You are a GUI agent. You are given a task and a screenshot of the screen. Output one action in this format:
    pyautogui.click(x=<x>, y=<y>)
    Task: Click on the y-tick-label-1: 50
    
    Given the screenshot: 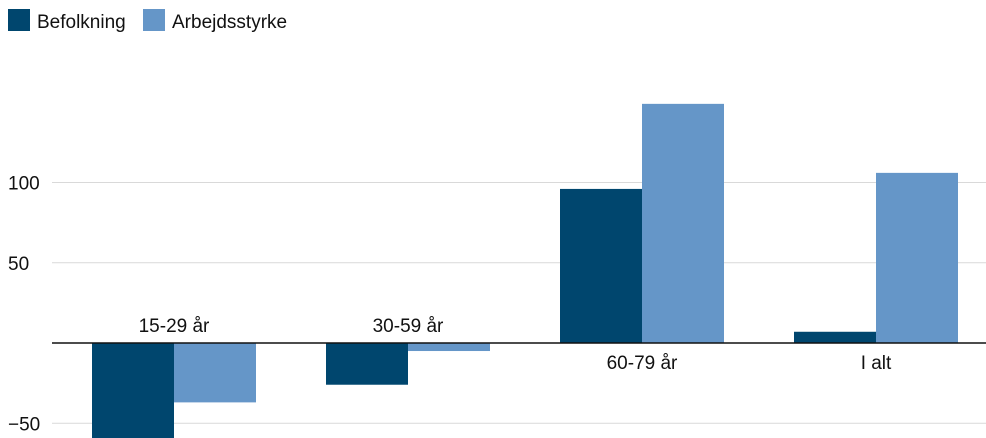 What is the action you would take?
    pyautogui.click(x=18, y=264)
    